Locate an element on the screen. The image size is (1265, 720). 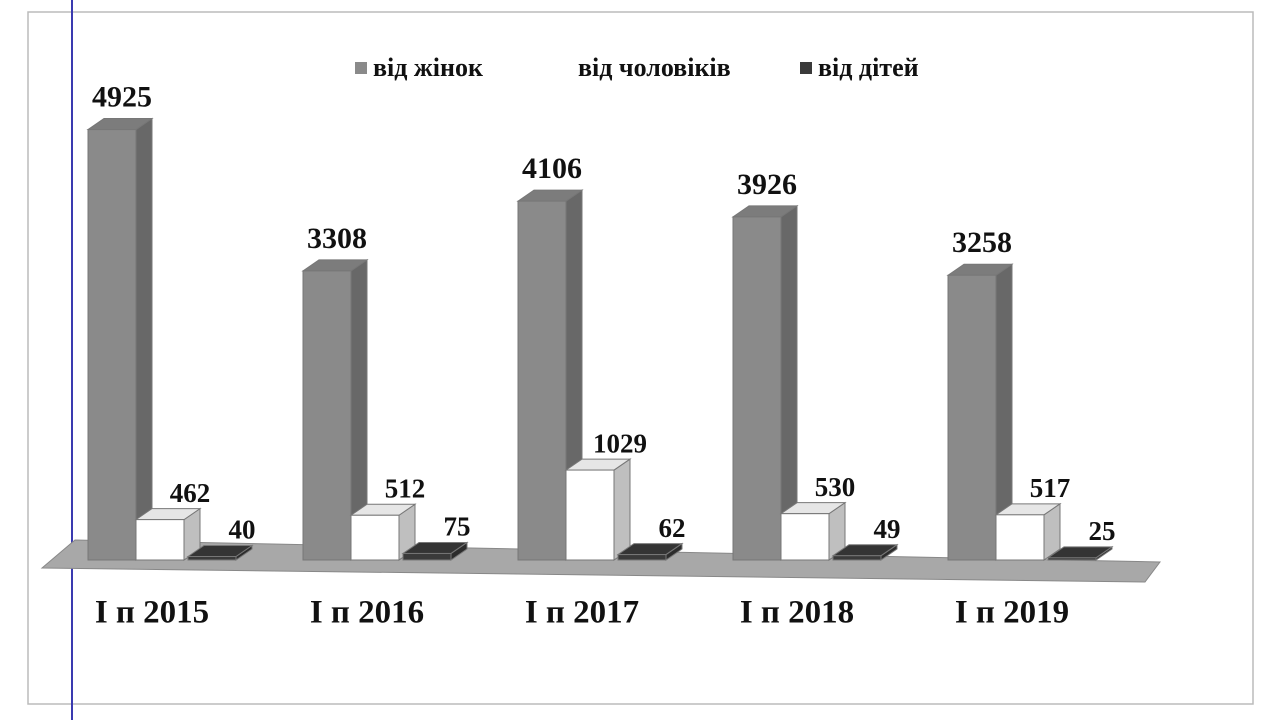
data-label: 62 is located at coordinates (672, 528).